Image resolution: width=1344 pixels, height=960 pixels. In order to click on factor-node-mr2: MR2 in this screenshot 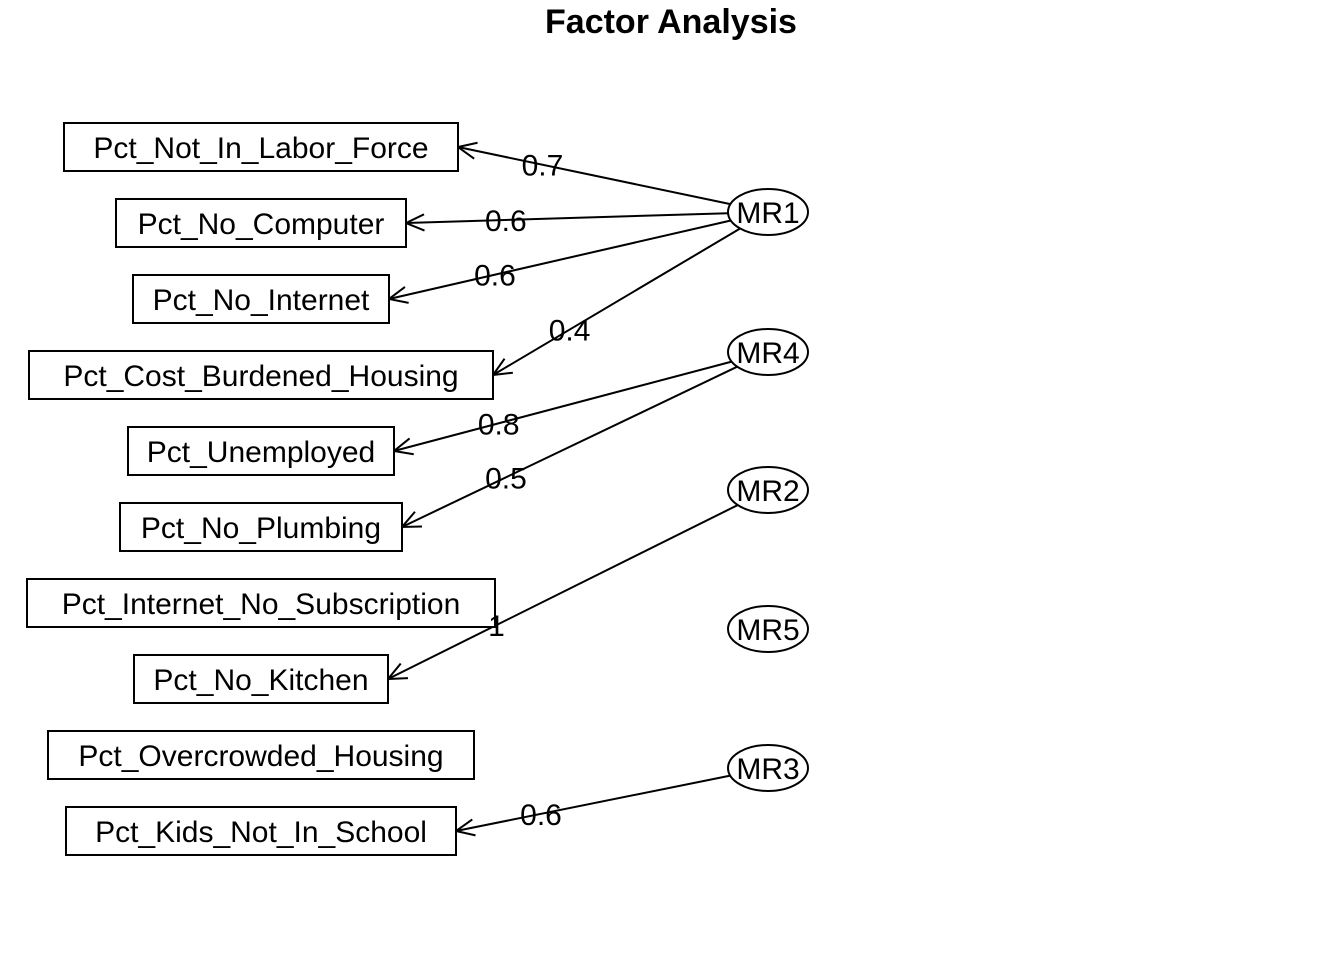, I will do `click(768, 490)`.